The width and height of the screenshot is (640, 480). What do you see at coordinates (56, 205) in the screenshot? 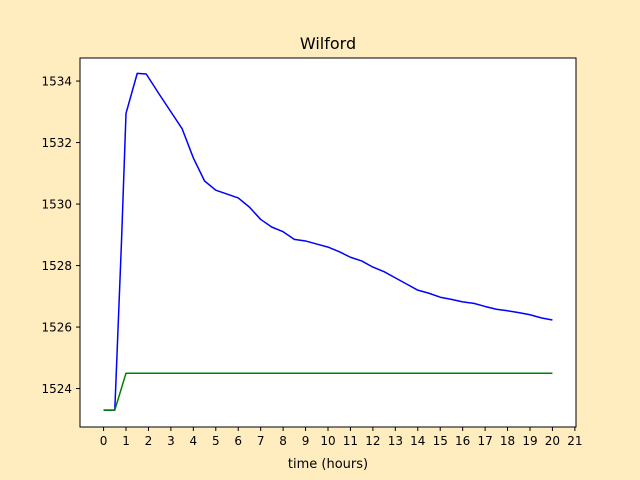
I see `y-tick-label: 1530` at bounding box center [56, 205].